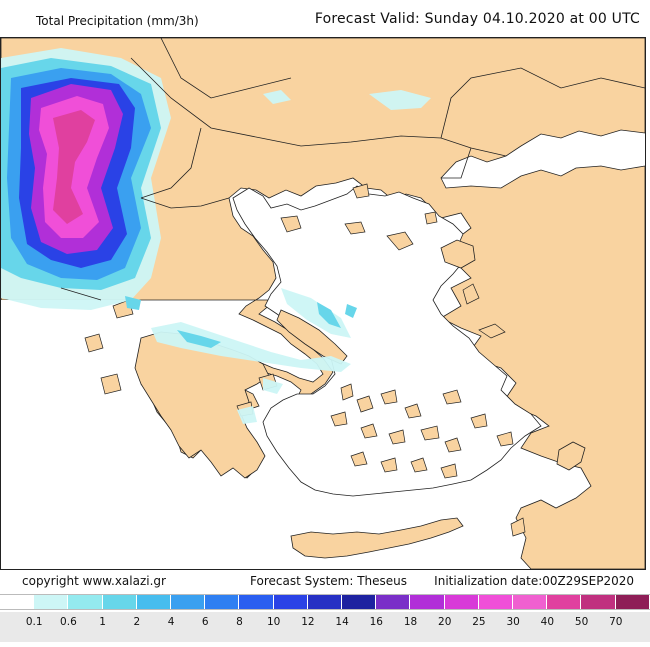  Describe the element at coordinates (376, 622) in the screenshot. I see `legend-label: 16` at that location.